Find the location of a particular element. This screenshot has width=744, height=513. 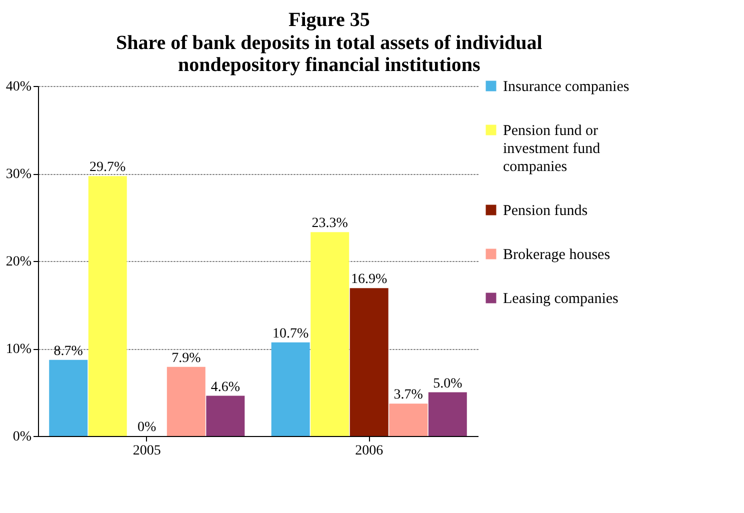

y-tick-label: 10% is located at coordinates (19, 349).